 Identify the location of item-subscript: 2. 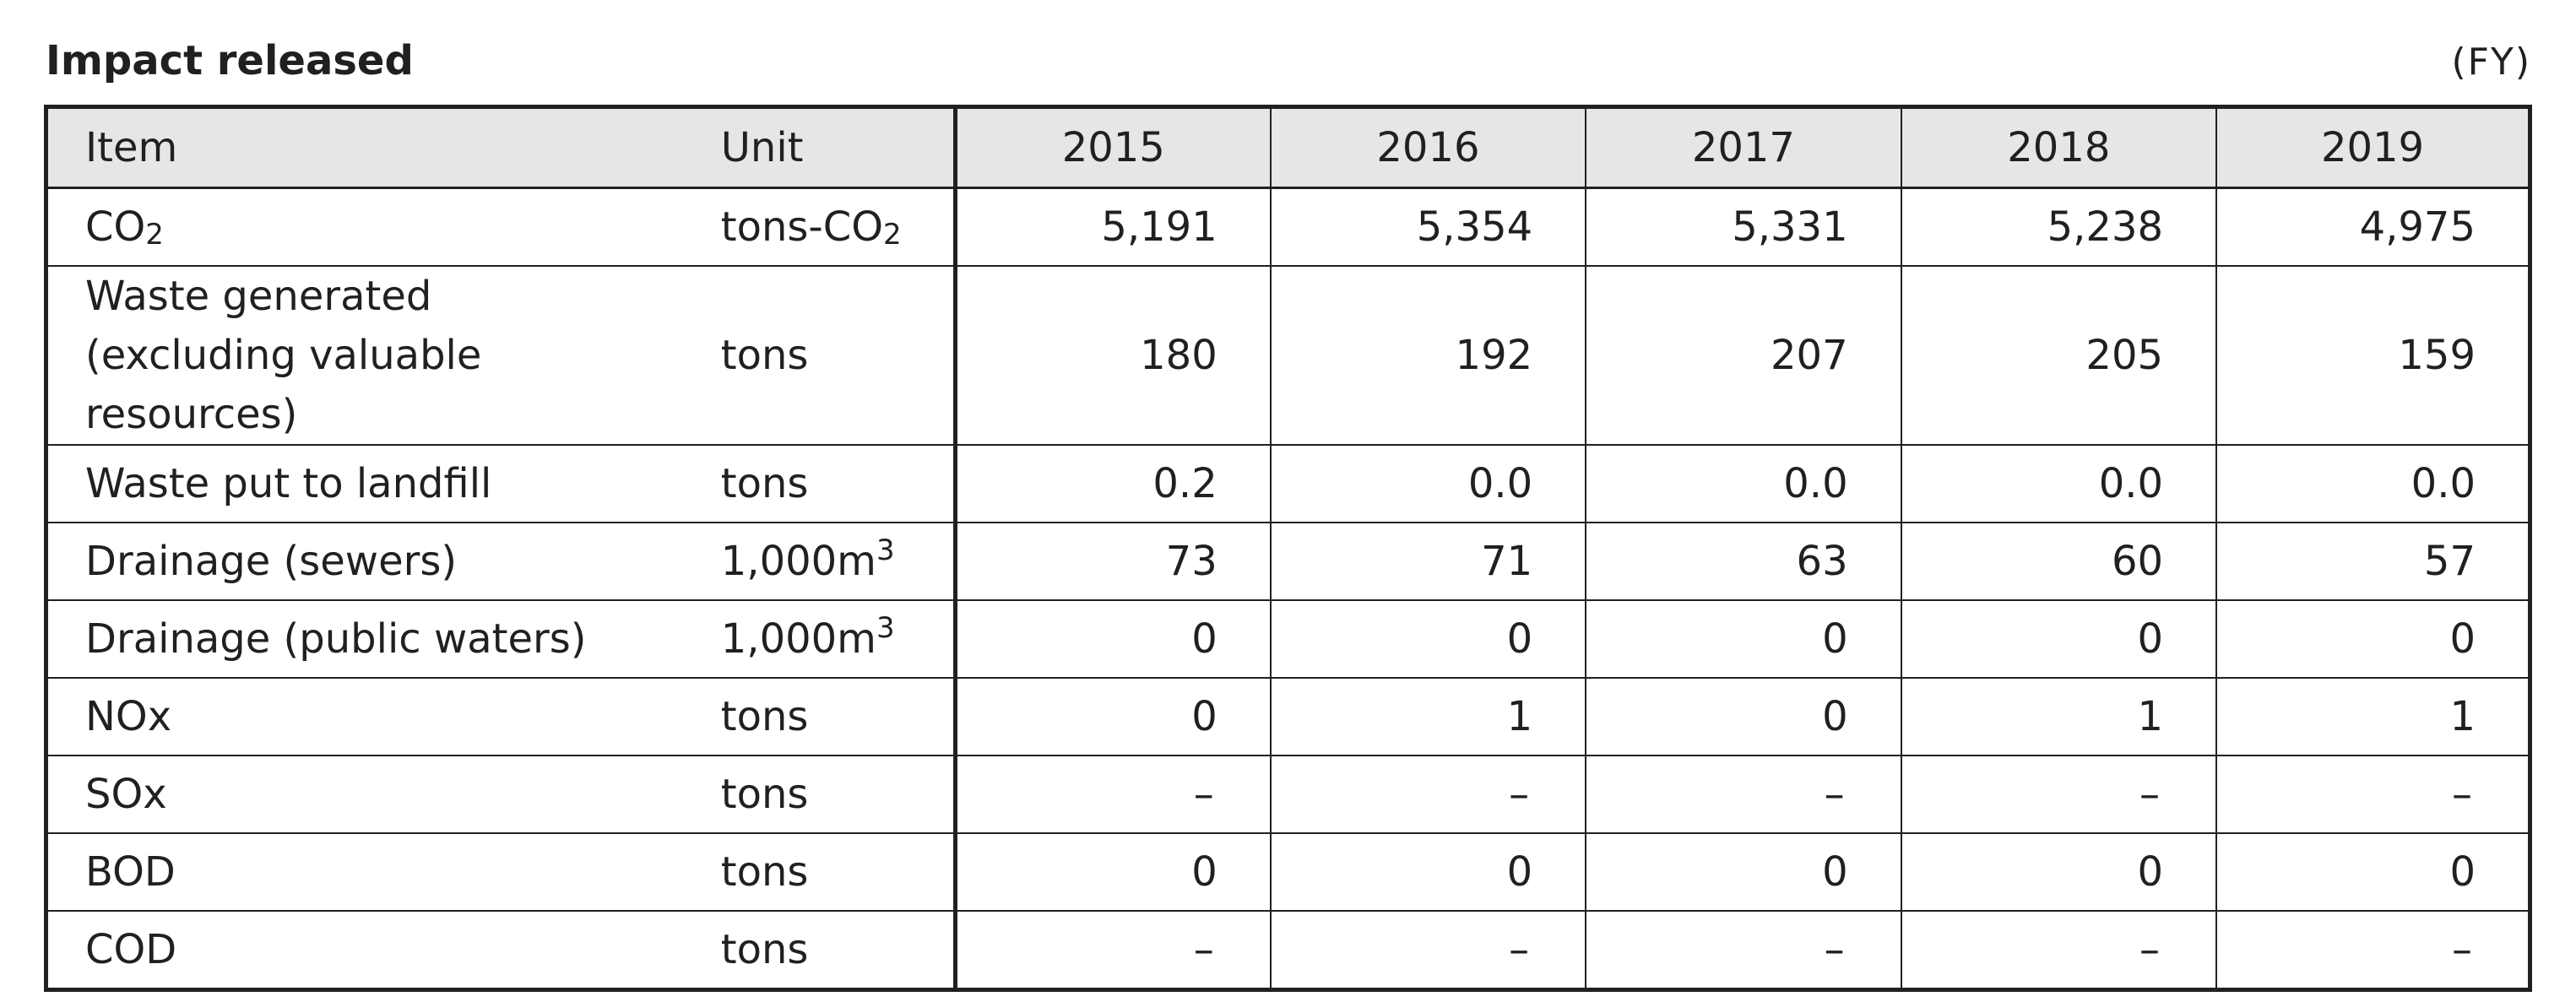
(155, 235).